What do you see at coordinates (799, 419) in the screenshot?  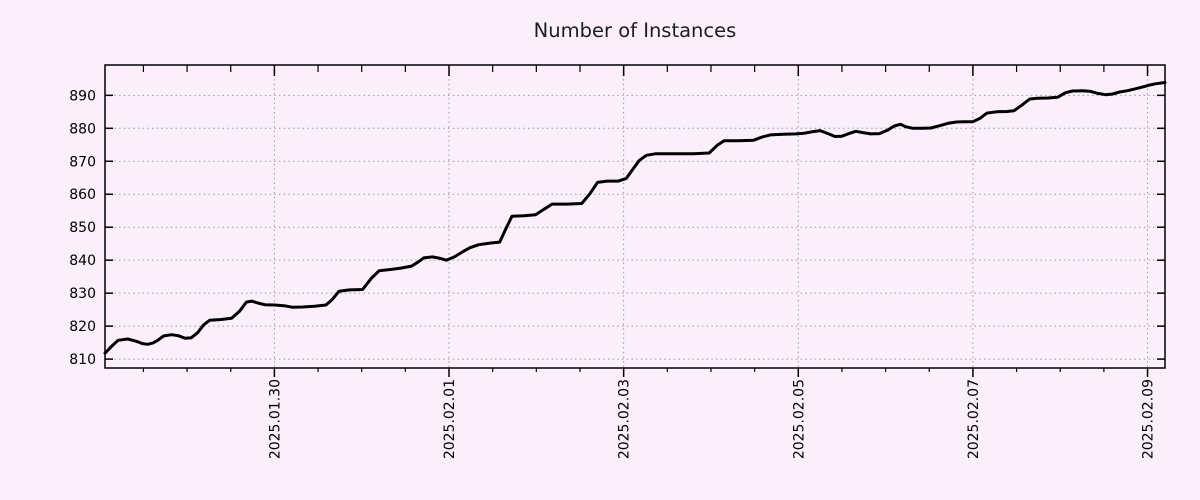 I see `x-tick-label: 2025.02.05` at bounding box center [799, 419].